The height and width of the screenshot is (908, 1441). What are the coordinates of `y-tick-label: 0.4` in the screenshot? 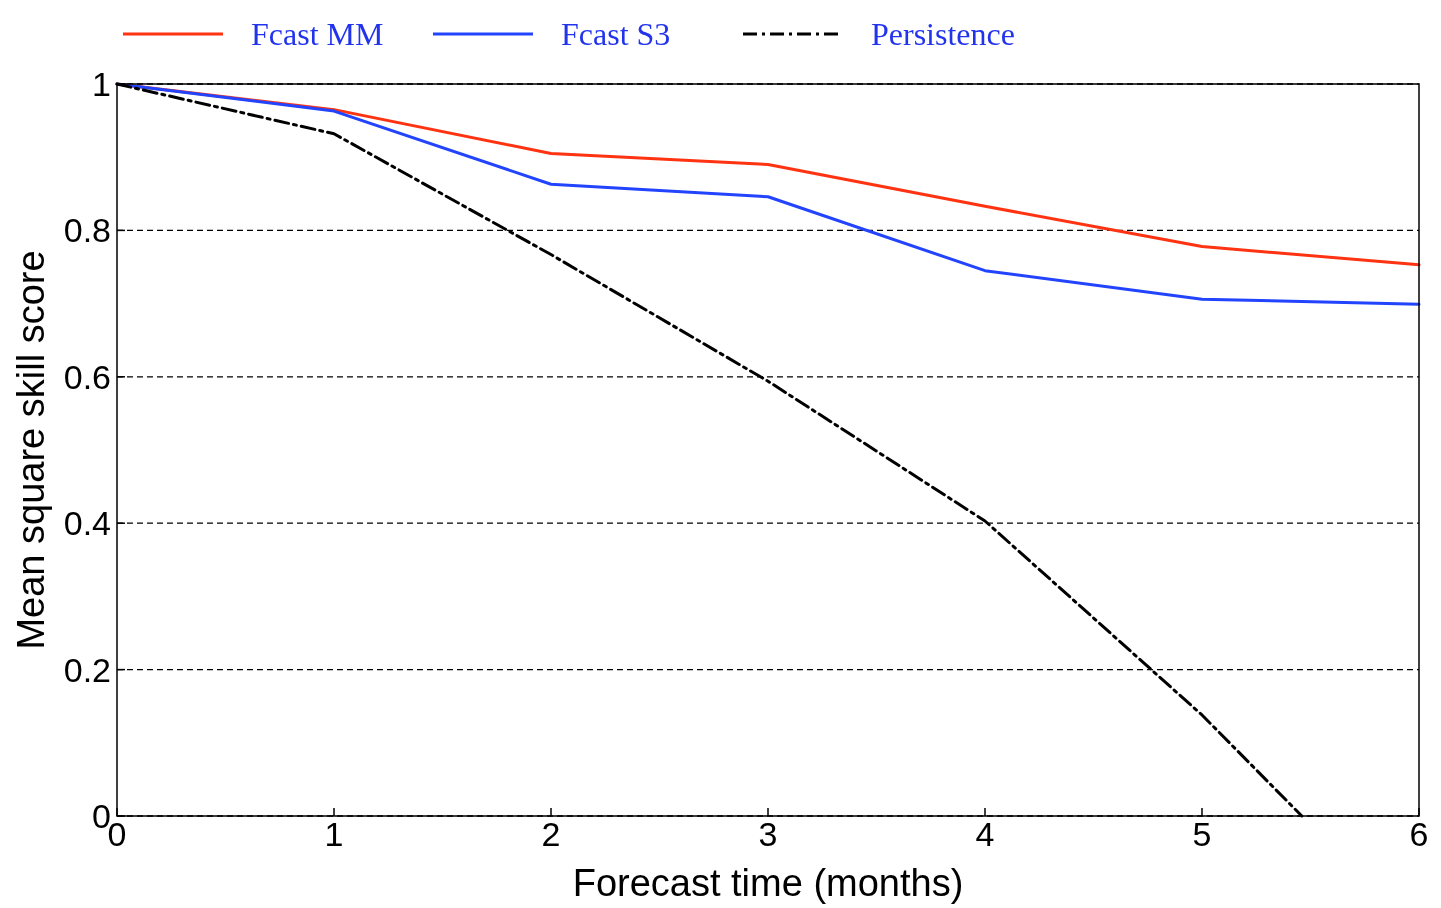 It's located at (87, 523).